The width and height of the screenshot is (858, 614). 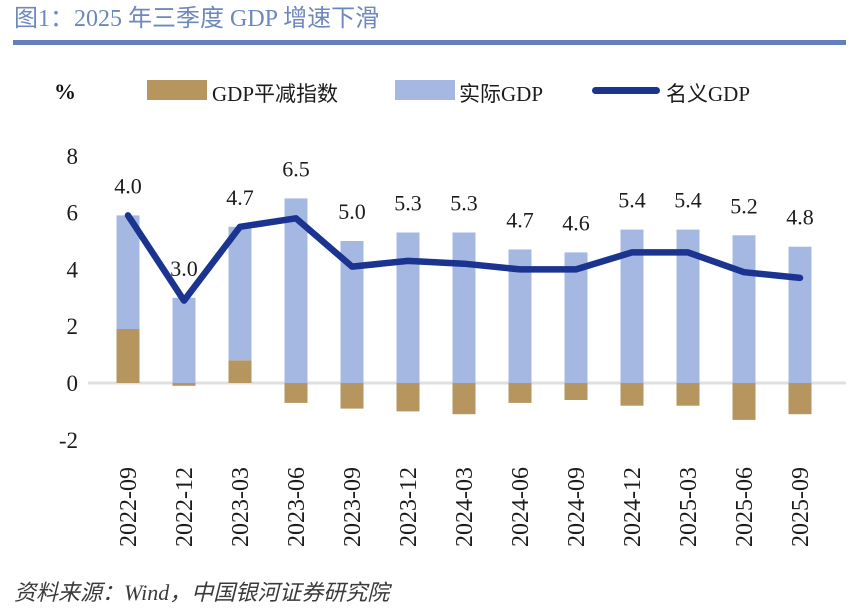 What do you see at coordinates (73, 156) in the screenshot?
I see `y-axis-tick-label-8: 8` at bounding box center [73, 156].